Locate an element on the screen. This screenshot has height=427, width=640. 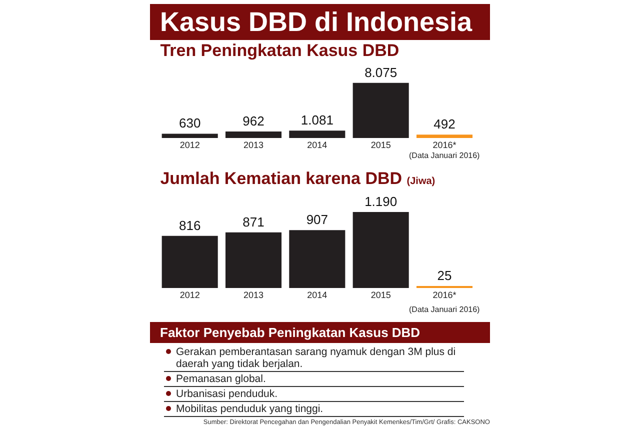
y-axis-title: (Jiwa) is located at coordinates (421, 181).